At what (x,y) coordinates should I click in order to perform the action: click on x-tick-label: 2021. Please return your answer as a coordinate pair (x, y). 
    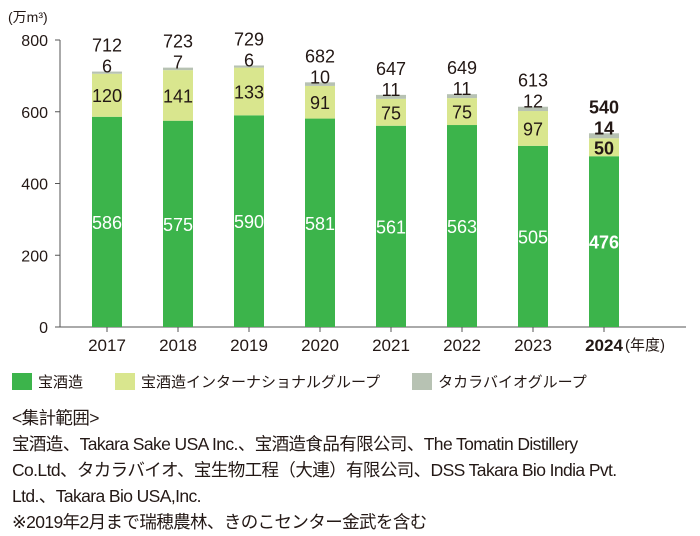
    Looking at the image, I should click on (391, 345).